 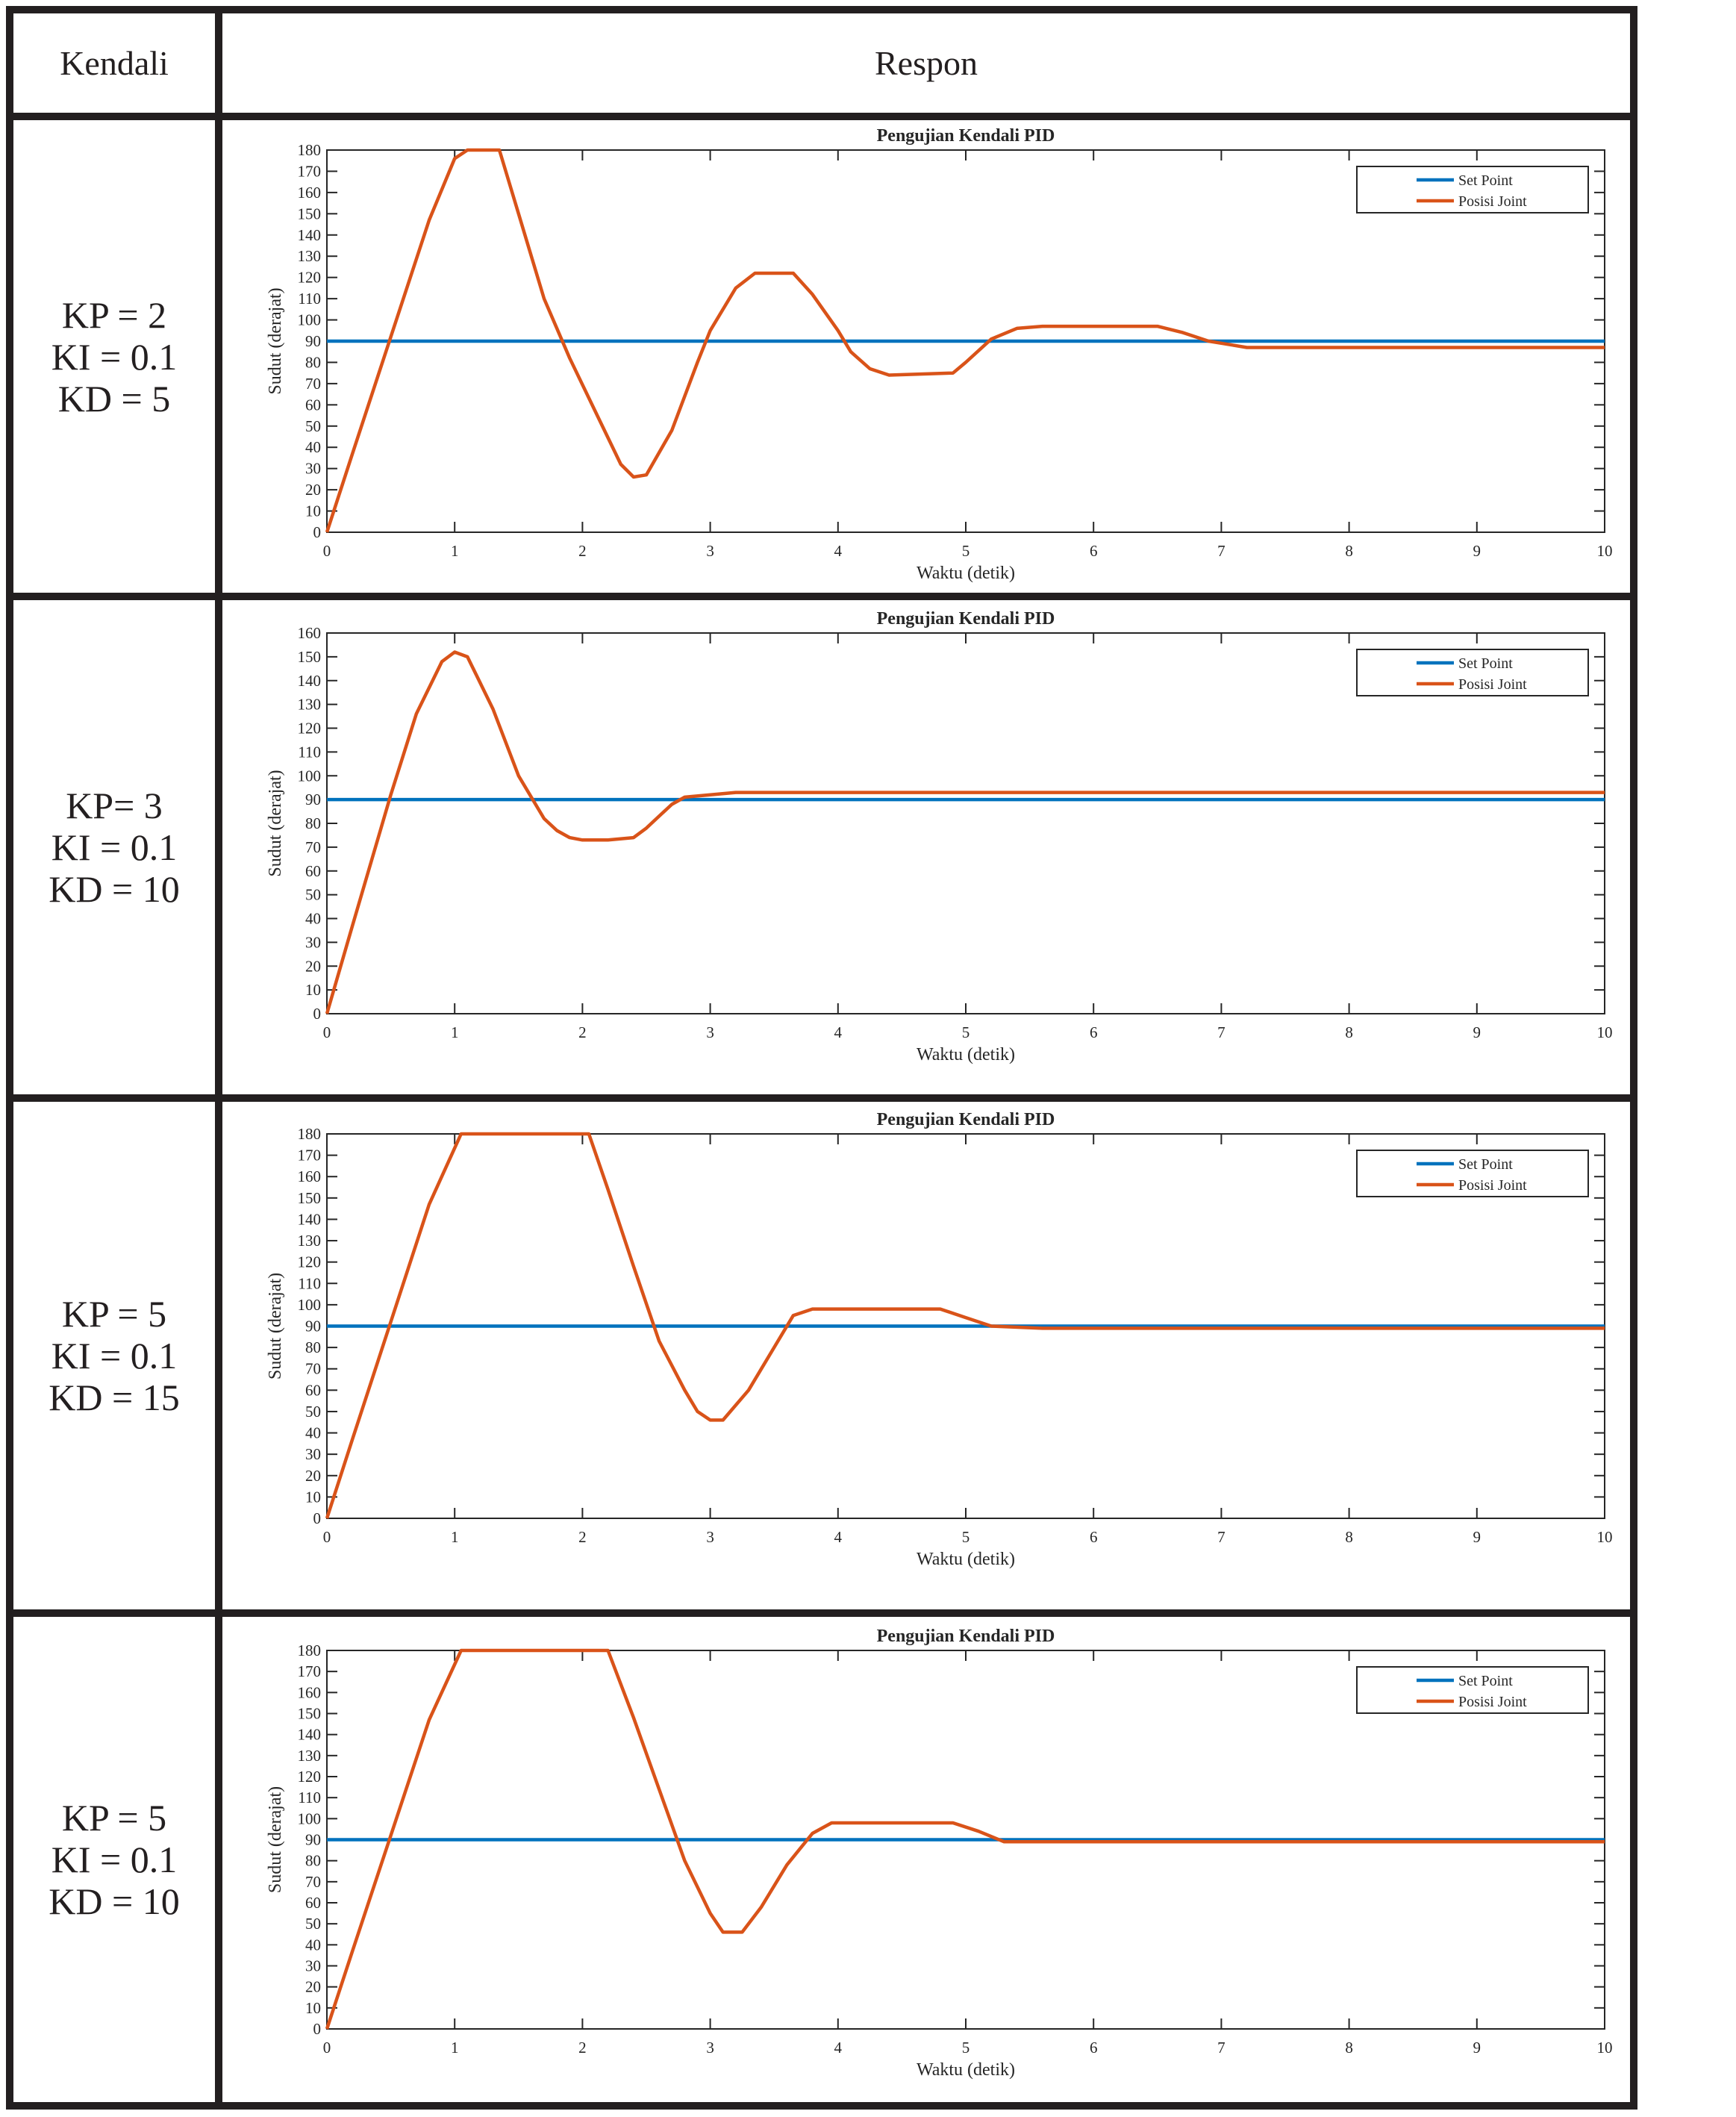 I want to click on y-tick-label: 50, so click(x=313, y=426).